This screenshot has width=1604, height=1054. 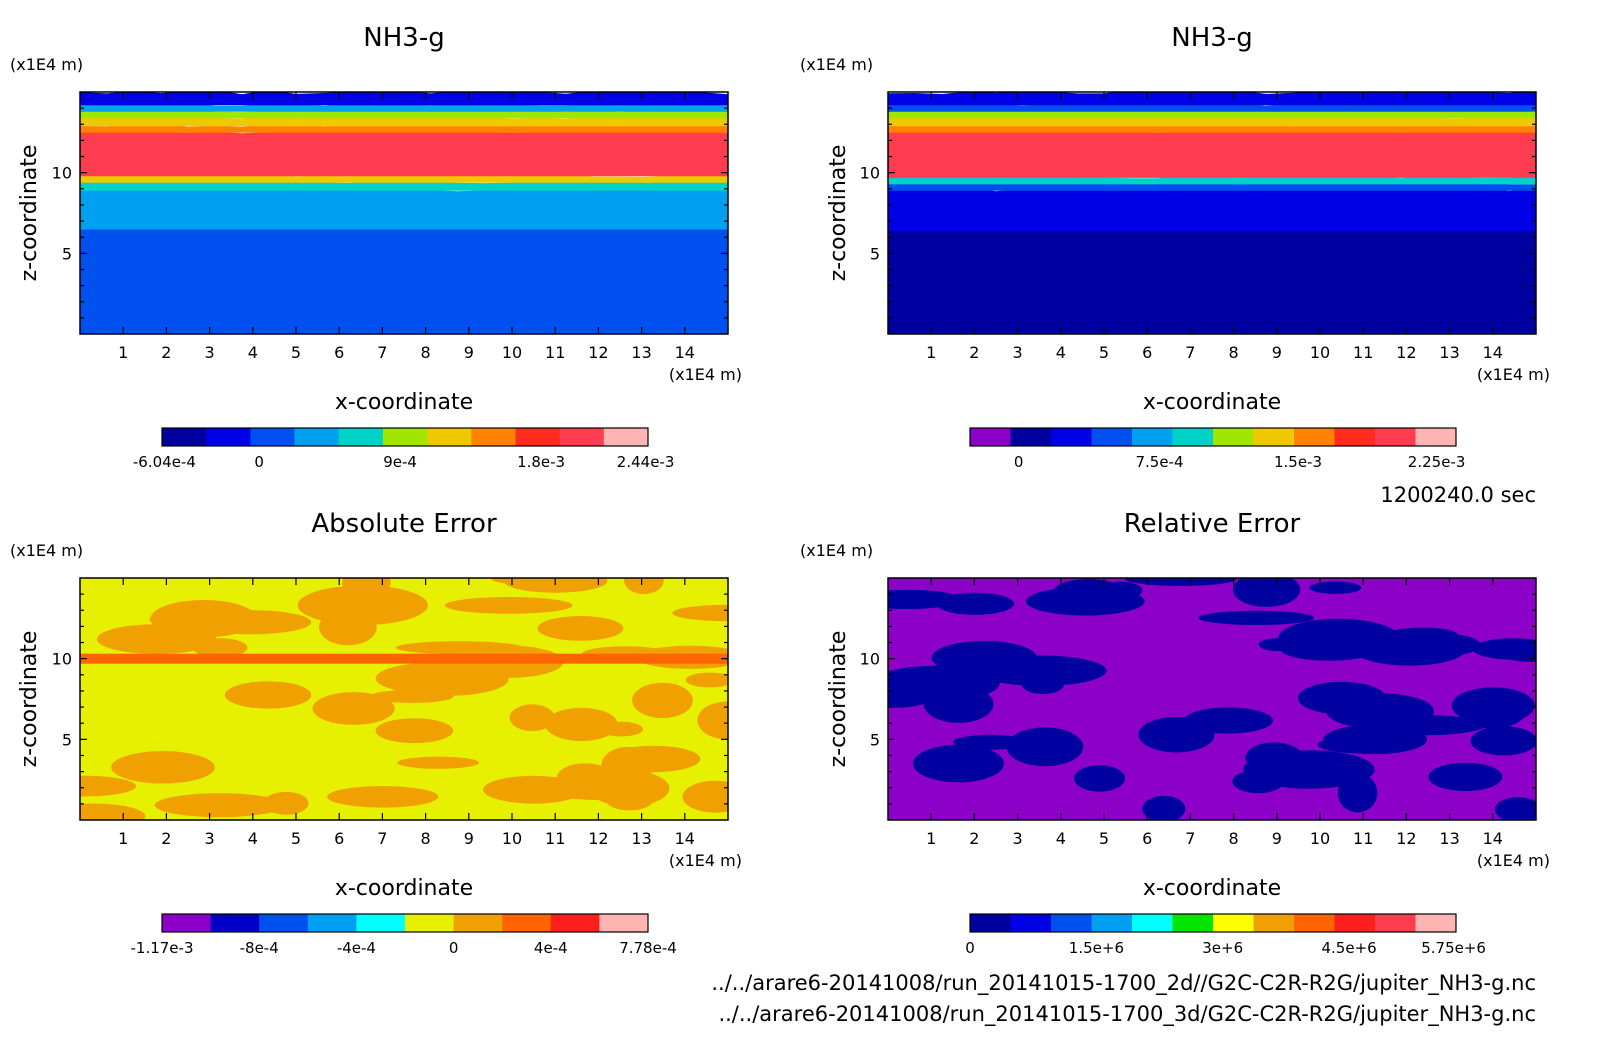 What do you see at coordinates (648, 948) in the screenshot?
I see `colorbar-tick-label: 7.78e-4` at bounding box center [648, 948].